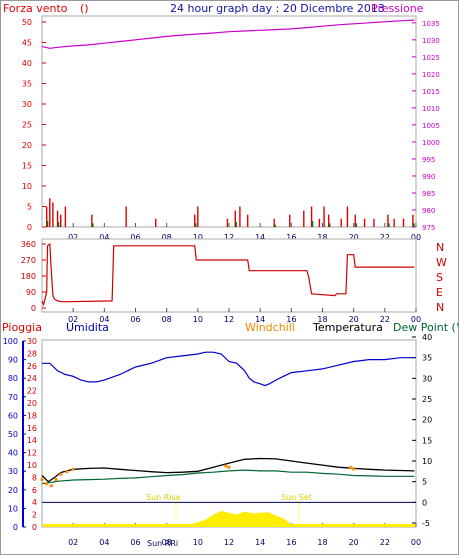  Describe the element at coordinates (84, 8) in the screenshot. I see `wind-unit: ()` at that location.